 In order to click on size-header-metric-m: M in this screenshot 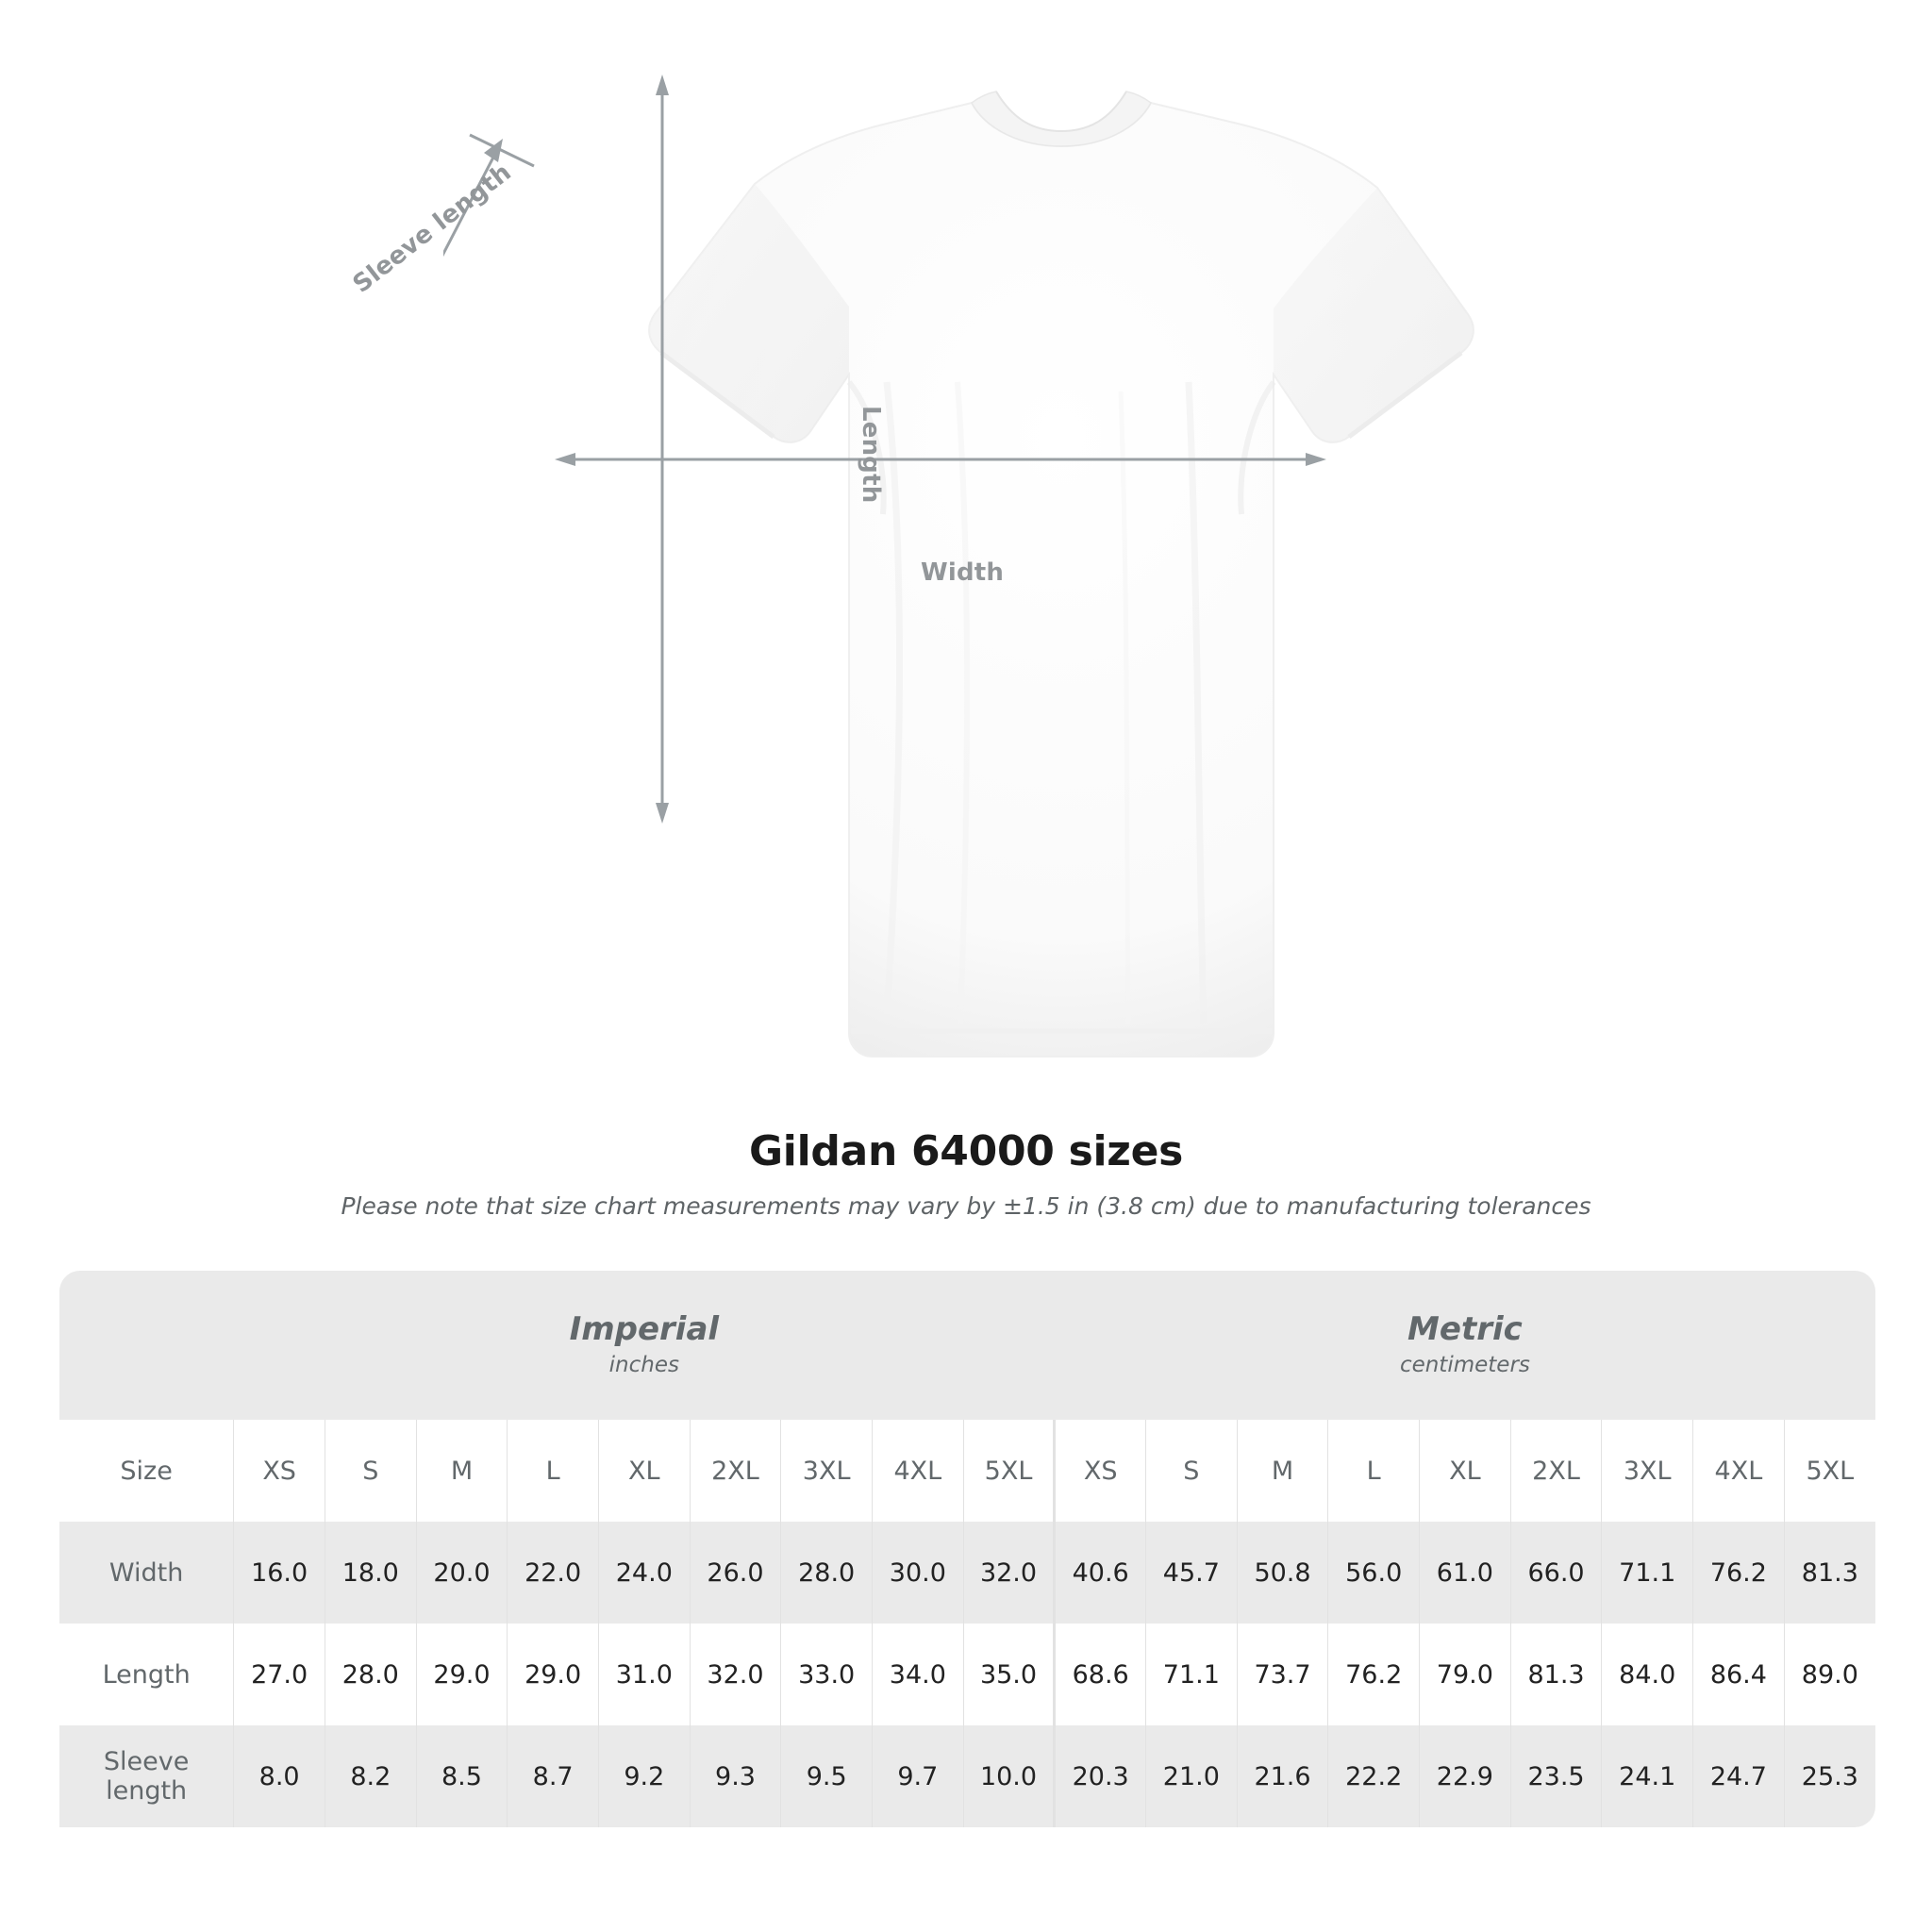, I will do `click(1282, 1471)`.